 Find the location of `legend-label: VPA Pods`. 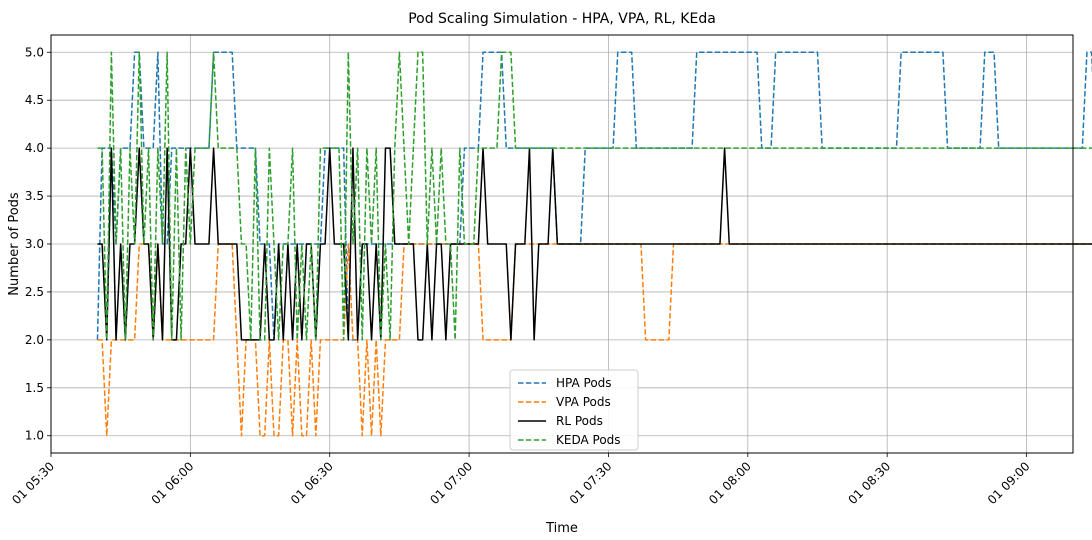

legend-label: VPA Pods is located at coordinates (583, 402).